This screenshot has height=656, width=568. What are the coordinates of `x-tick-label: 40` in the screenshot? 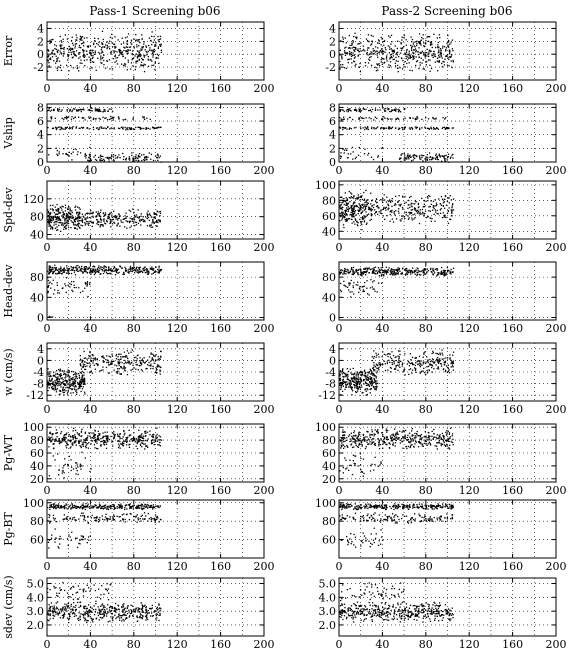 It's located at (90, 247).